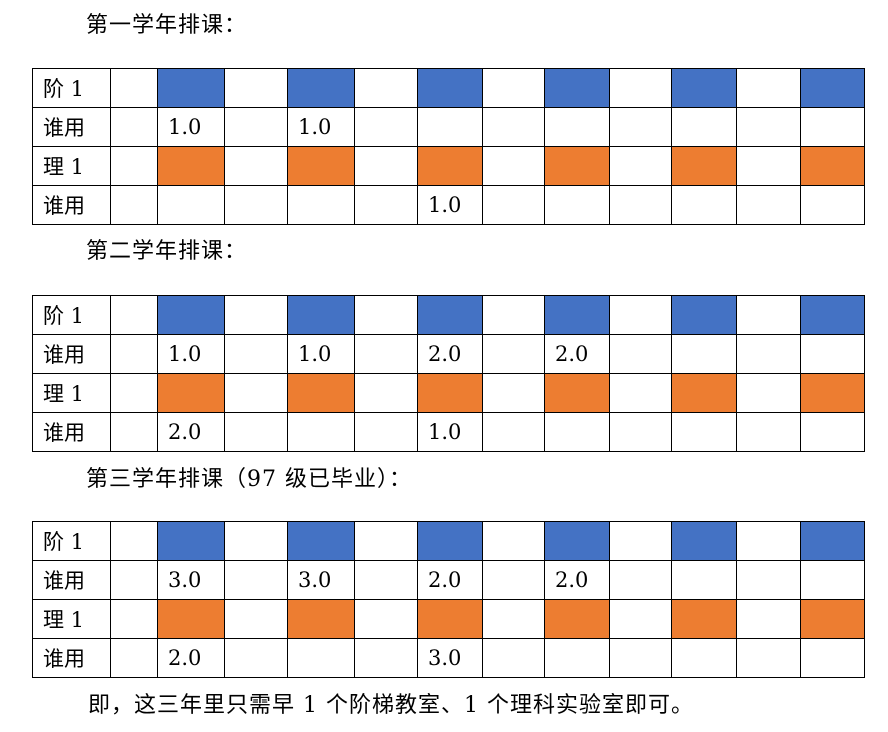 The width and height of the screenshot is (888, 732). I want to click on table-row: 谁用 1.0 1.0 2.0 2.0, so click(448, 354).